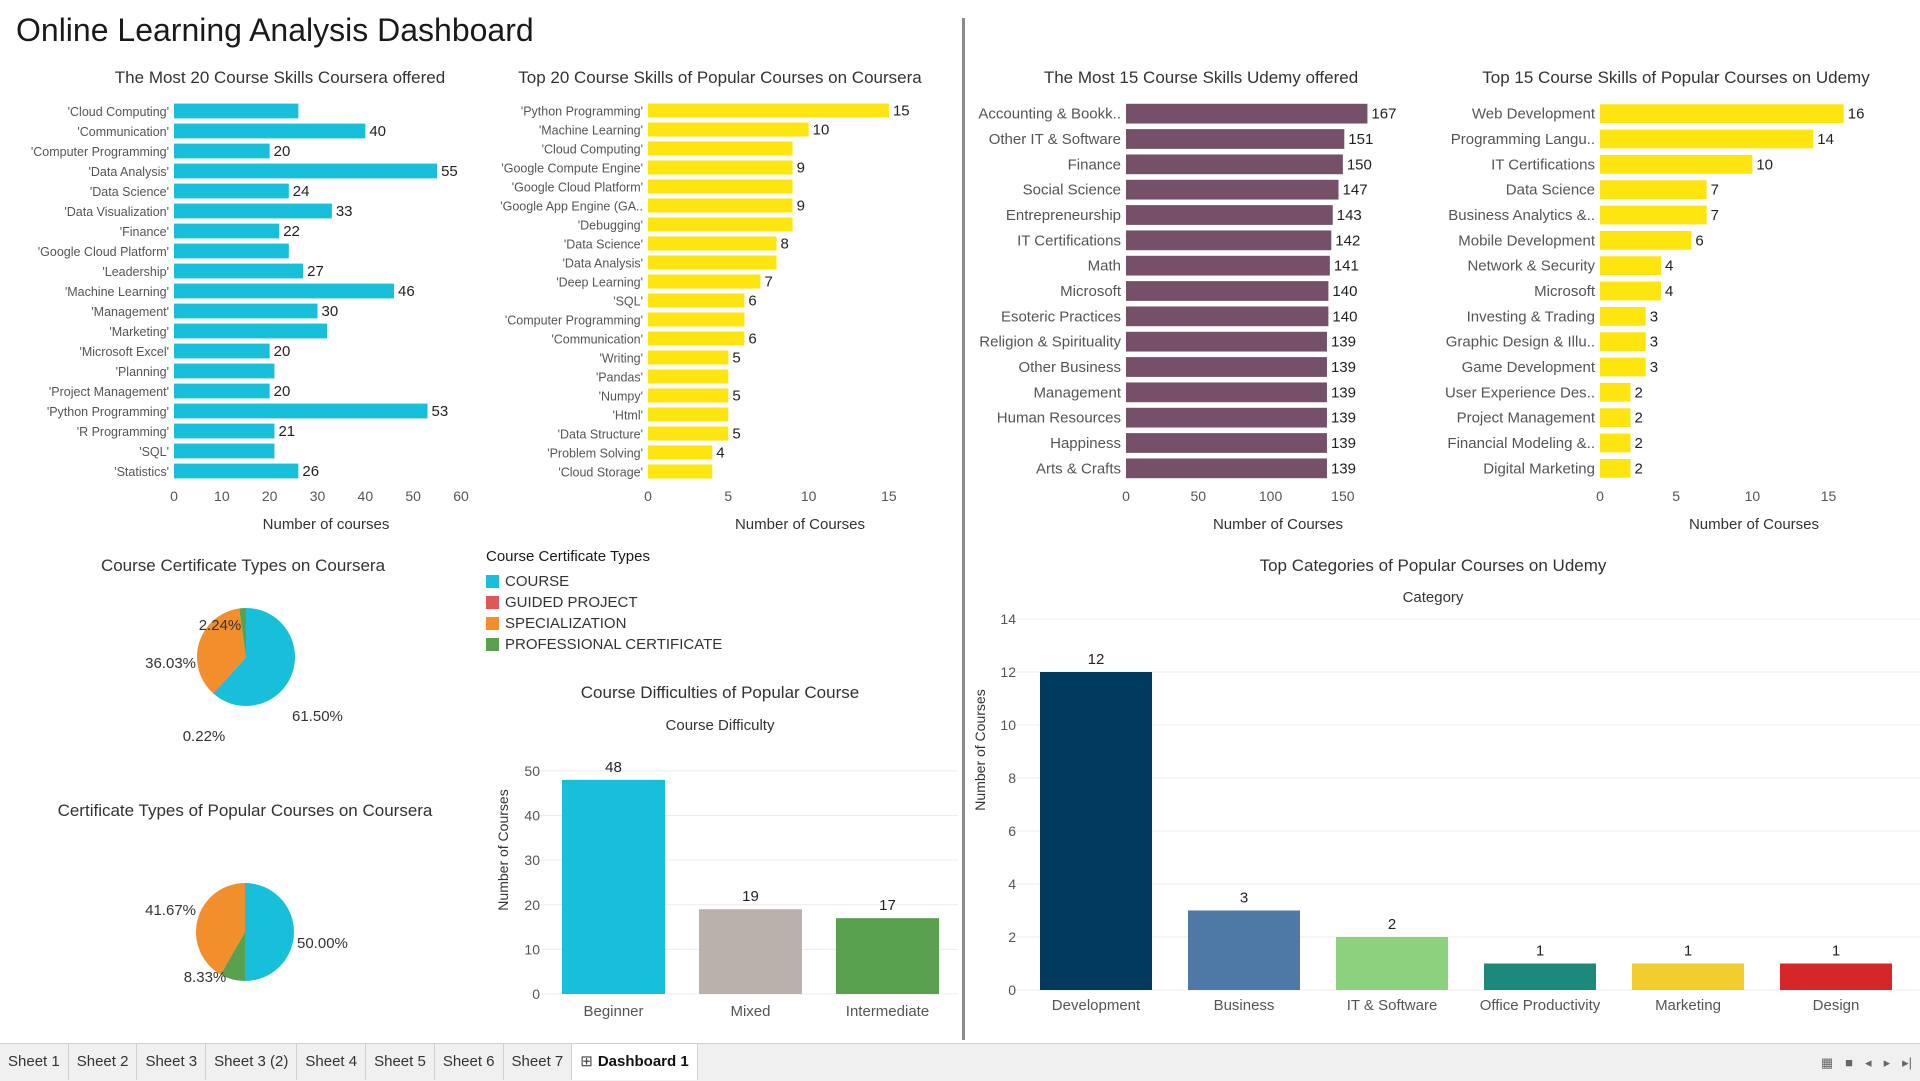  Describe the element at coordinates (172, 1062) in the screenshot. I see `tab-sheet-3: Sheet 3` at that location.